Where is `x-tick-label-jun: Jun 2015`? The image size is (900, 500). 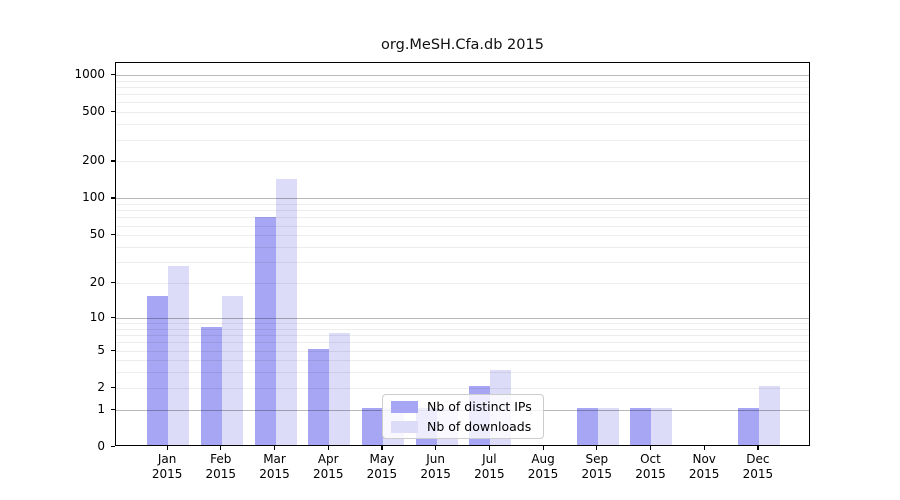
x-tick-label-jun: Jun 2015 is located at coordinates (436, 466).